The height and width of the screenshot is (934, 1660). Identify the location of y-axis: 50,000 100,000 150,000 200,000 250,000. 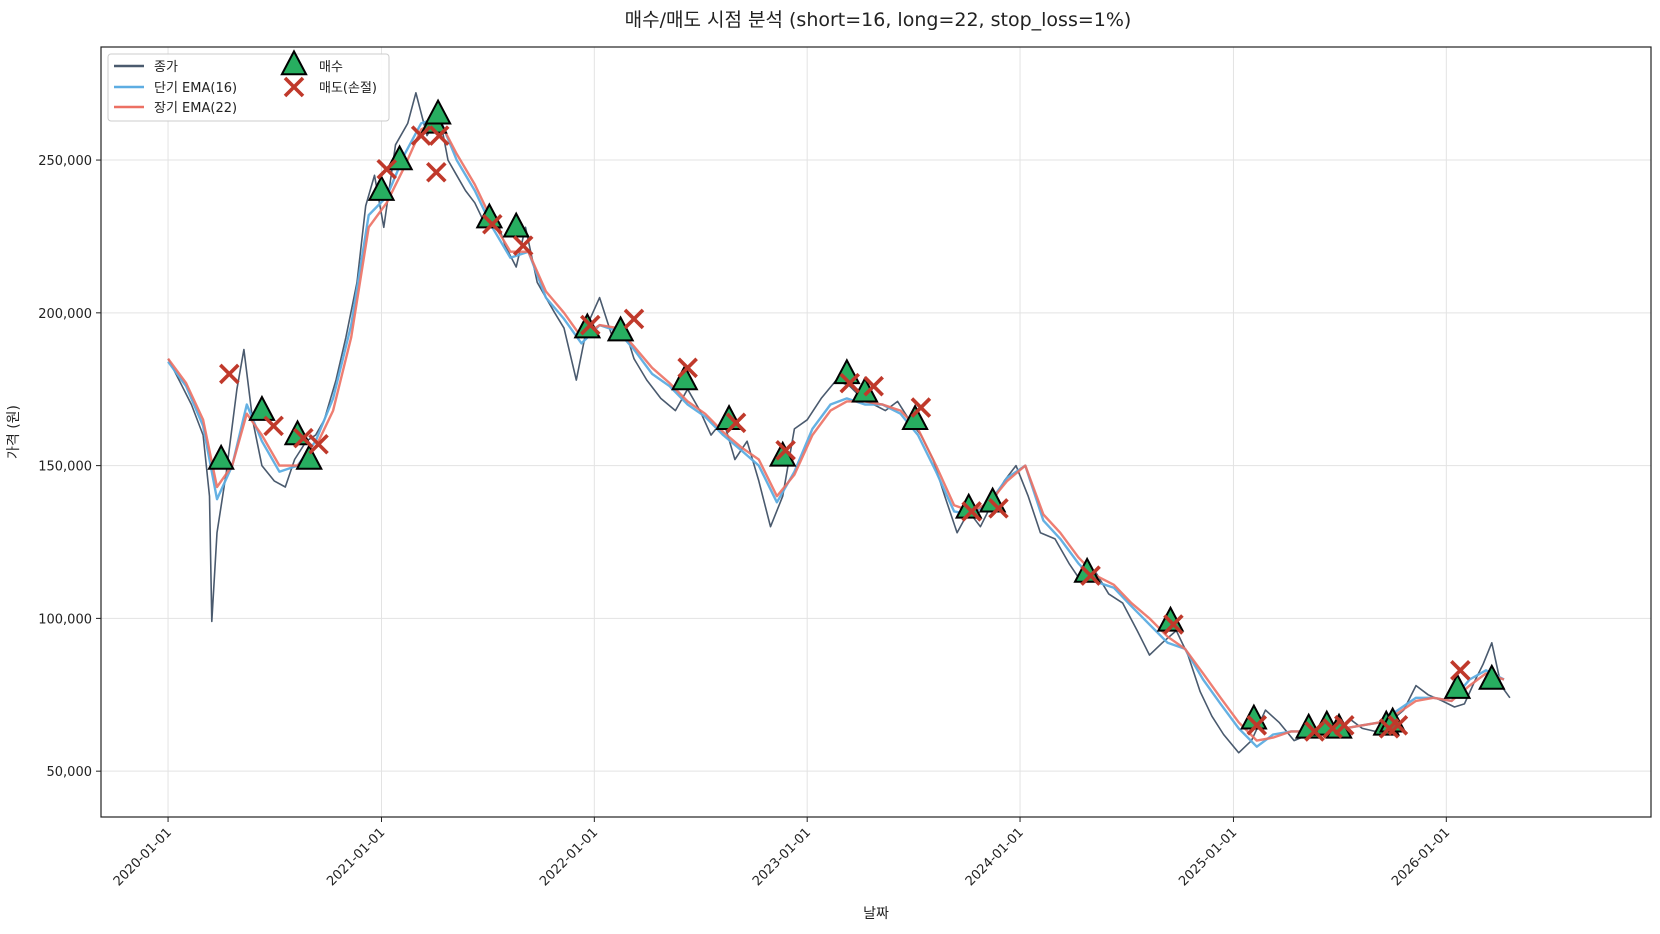
(69, 467).